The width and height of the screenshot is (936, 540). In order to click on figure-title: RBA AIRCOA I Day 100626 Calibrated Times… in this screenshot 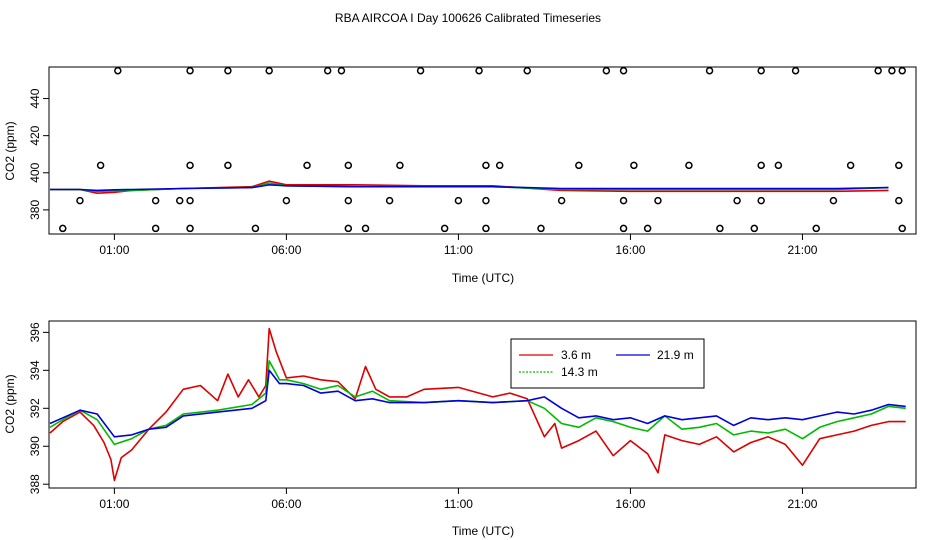, I will do `click(468, 18)`.